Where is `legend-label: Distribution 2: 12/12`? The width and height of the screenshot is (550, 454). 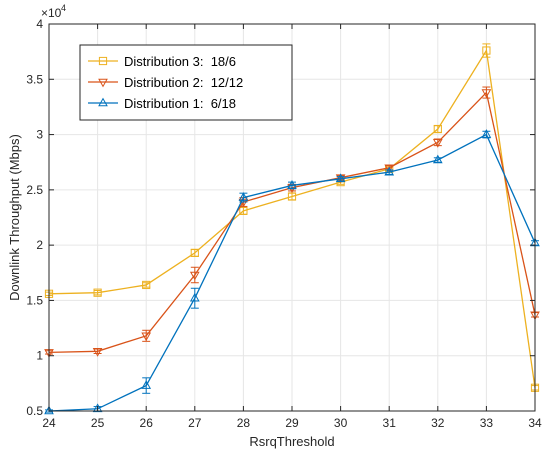 legend-label: Distribution 2: 12/12 is located at coordinates (183, 82).